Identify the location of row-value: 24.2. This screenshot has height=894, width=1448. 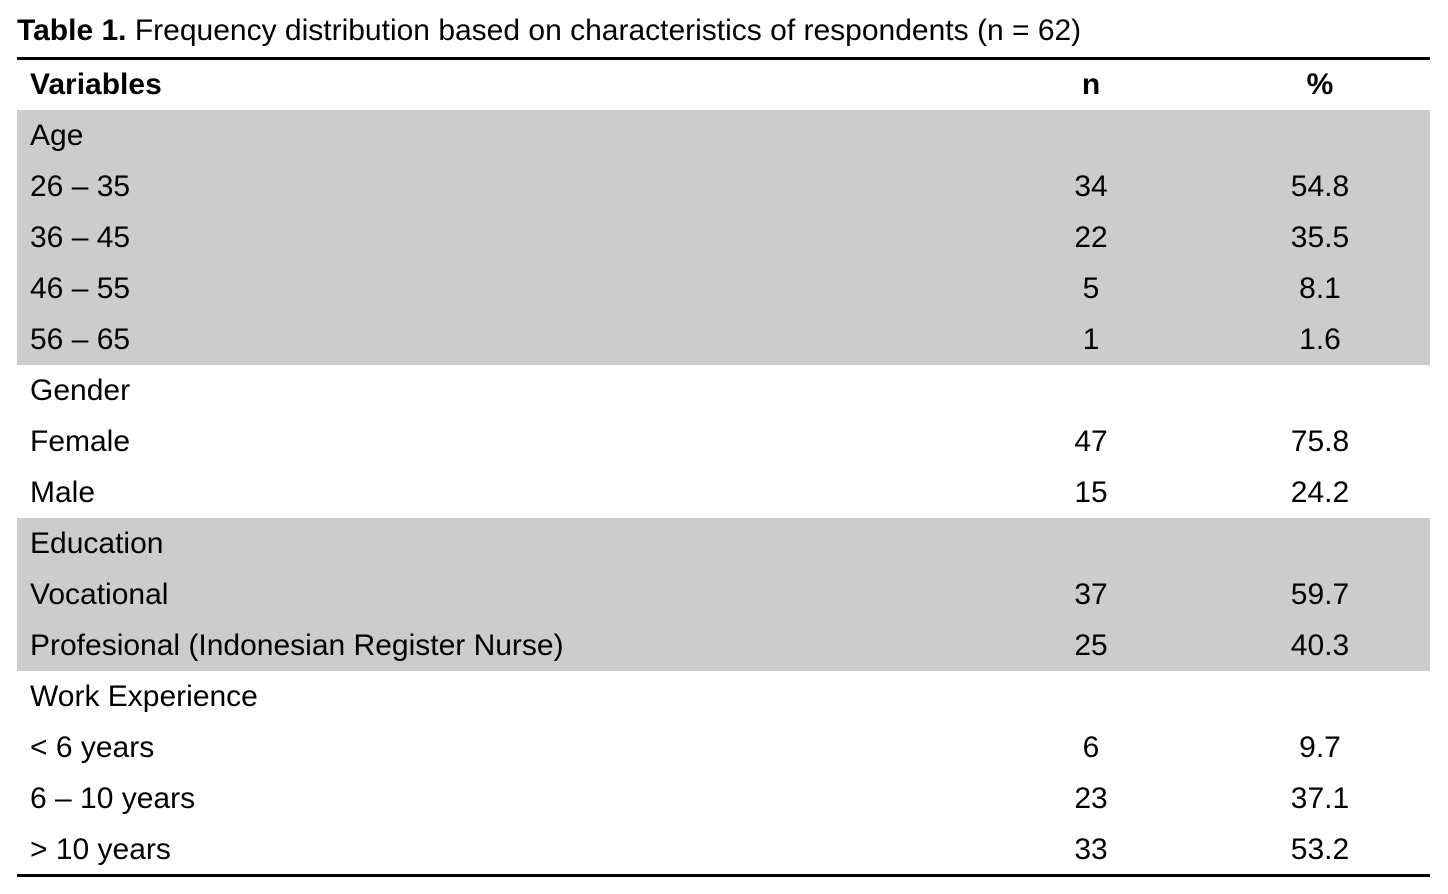
(1320, 492).